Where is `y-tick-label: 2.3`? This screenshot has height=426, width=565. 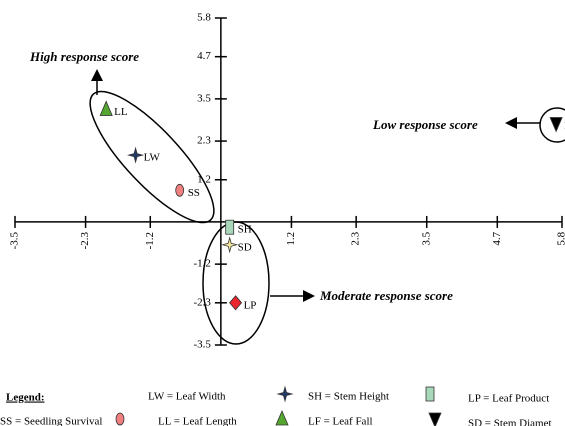 y-tick-label: 2.3 is located at coordinates (204, 141).